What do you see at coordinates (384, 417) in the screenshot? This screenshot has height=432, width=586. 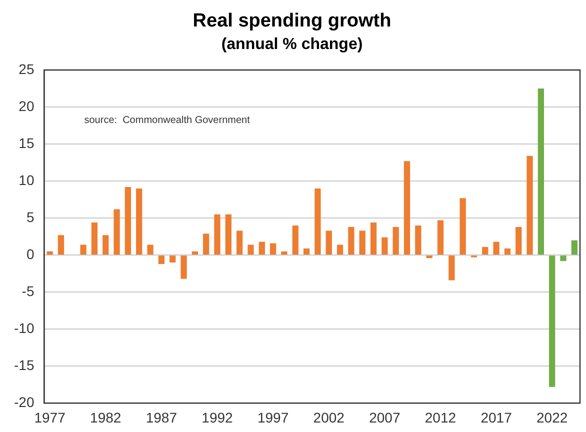 I see `x-tick-label: 2007` at bounding box center [384, 417].